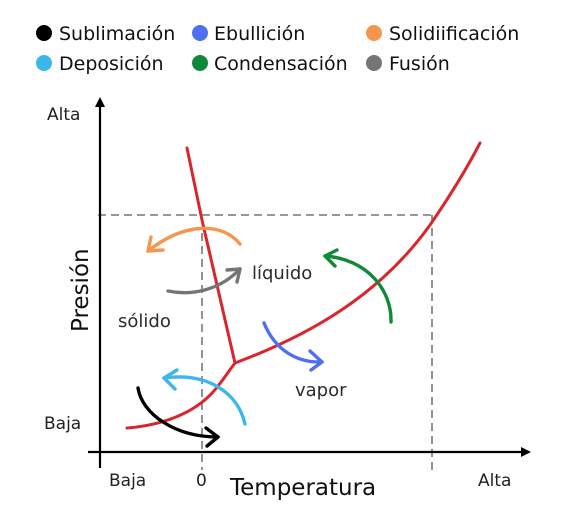 The height and width of the screenshot is (520, 580). I want to click on deposition-arrow, so click(204, 397).